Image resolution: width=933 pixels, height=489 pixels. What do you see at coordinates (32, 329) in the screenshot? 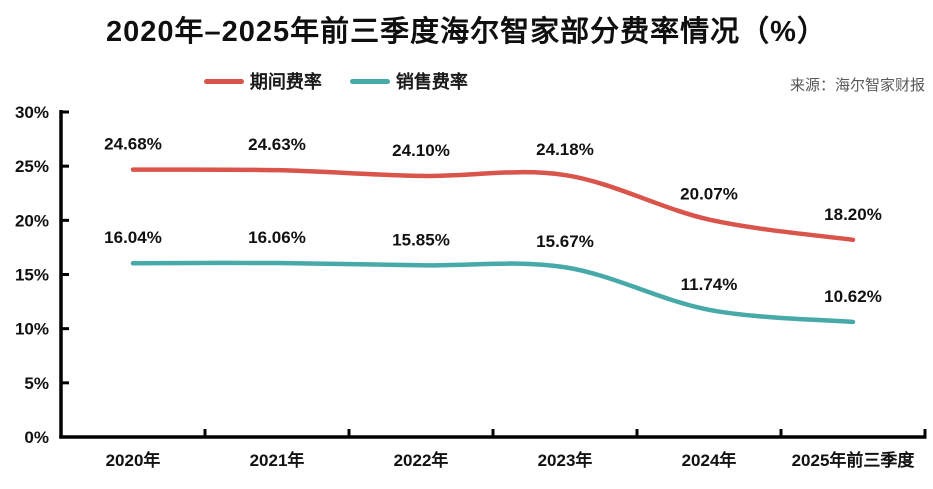
I see `y-tick-label: 10%` at bounding box center [32, 329].